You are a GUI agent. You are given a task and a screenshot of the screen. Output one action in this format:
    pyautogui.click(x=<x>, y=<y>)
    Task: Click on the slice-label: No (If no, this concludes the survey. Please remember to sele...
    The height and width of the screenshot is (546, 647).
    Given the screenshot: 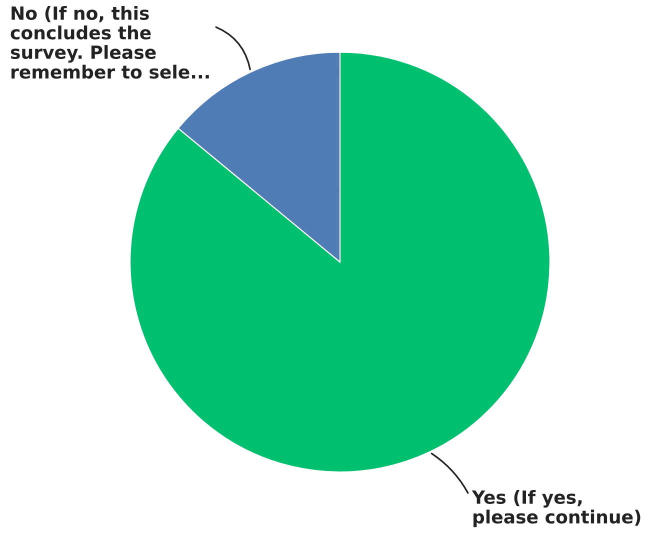 What is the action you would take?
    pyautogui.click(x=109, y=42)
    